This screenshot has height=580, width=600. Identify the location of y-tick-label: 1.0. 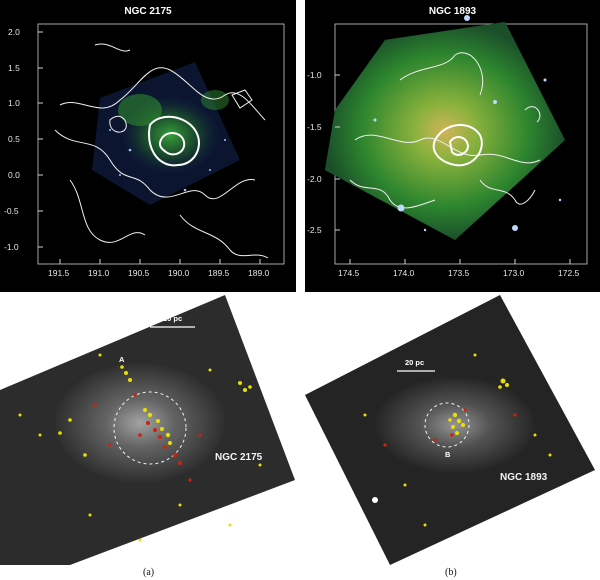
(14, 103).